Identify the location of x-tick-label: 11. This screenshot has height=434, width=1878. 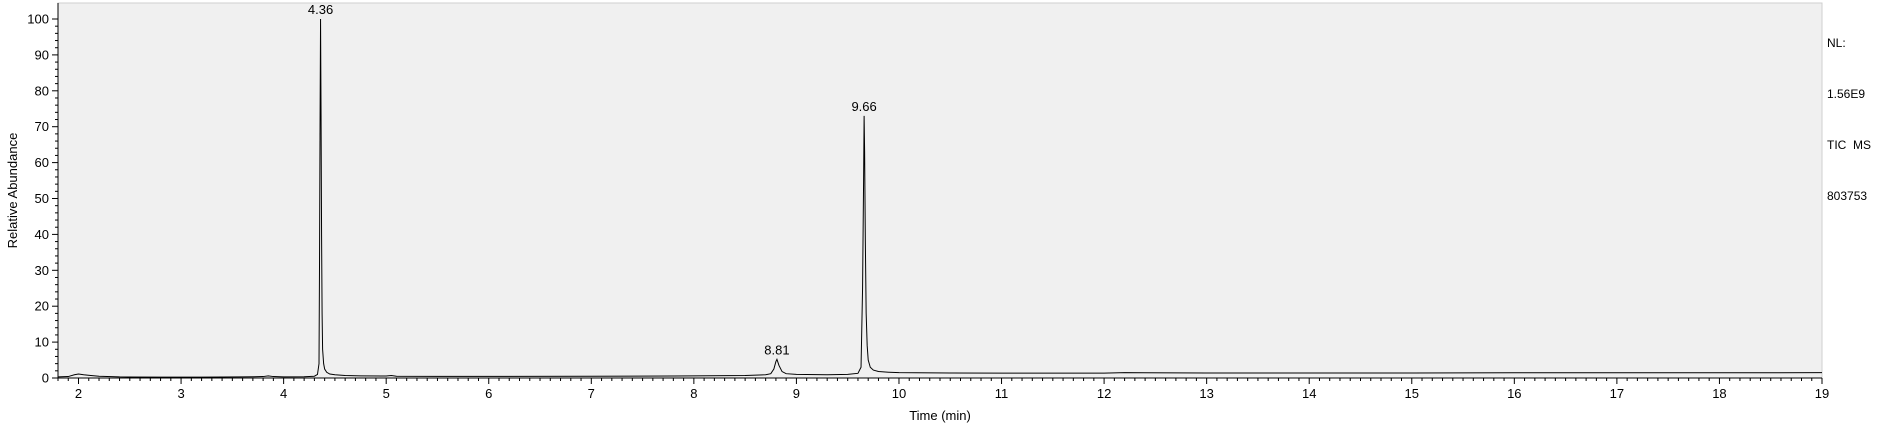
(1002, 393).